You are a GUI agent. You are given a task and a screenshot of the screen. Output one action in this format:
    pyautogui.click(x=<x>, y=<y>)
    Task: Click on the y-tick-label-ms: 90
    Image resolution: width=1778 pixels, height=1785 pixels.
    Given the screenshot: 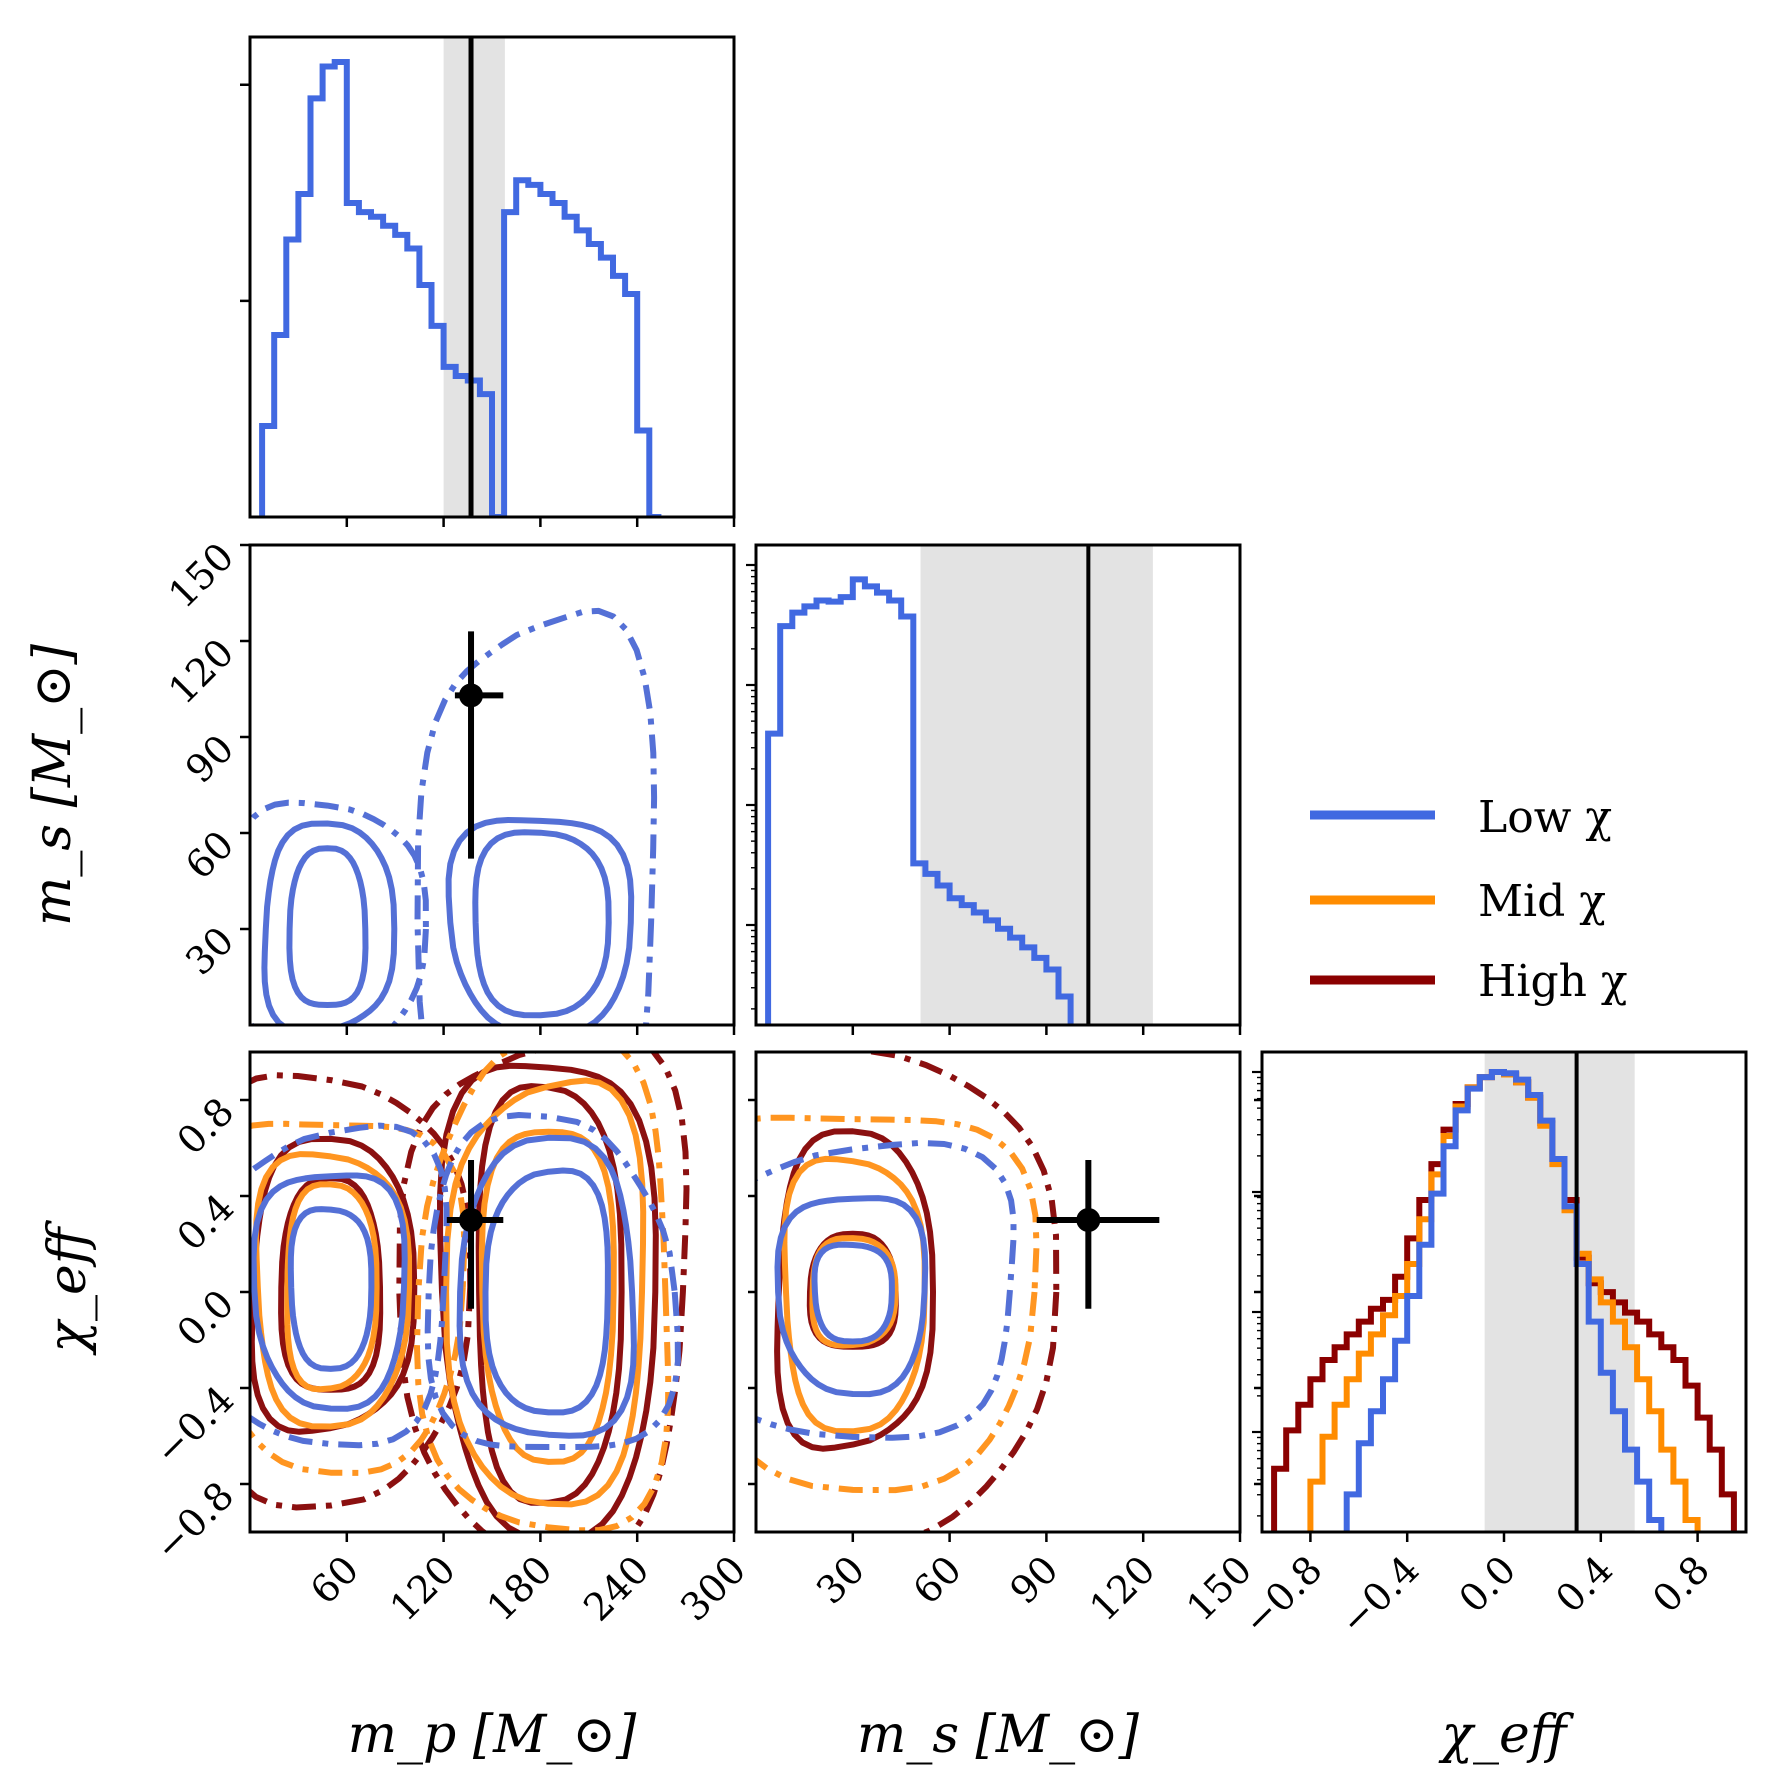 What is the action you would take?
    pyautogui.click(x=209, y=758)
    